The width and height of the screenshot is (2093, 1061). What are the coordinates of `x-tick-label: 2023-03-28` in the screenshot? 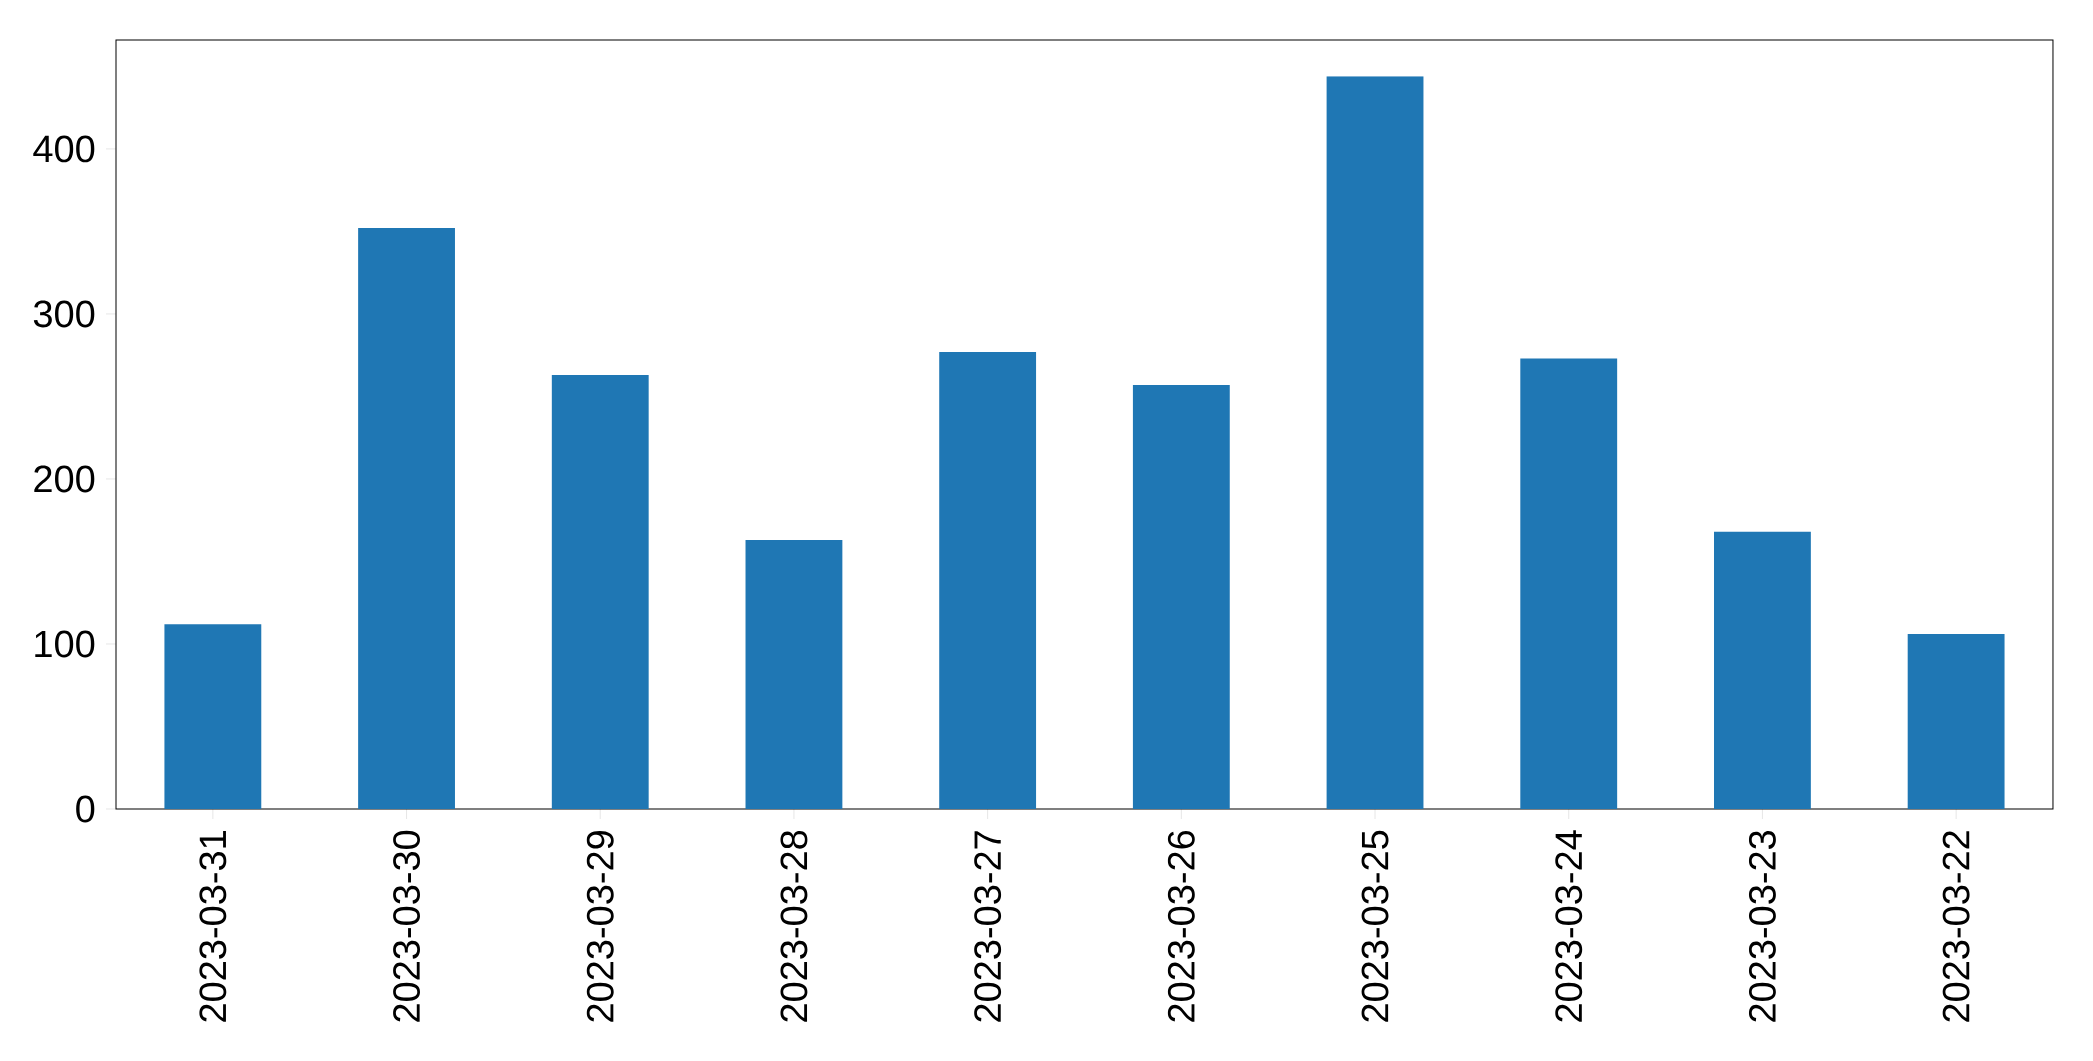 It's located at (794, 926).